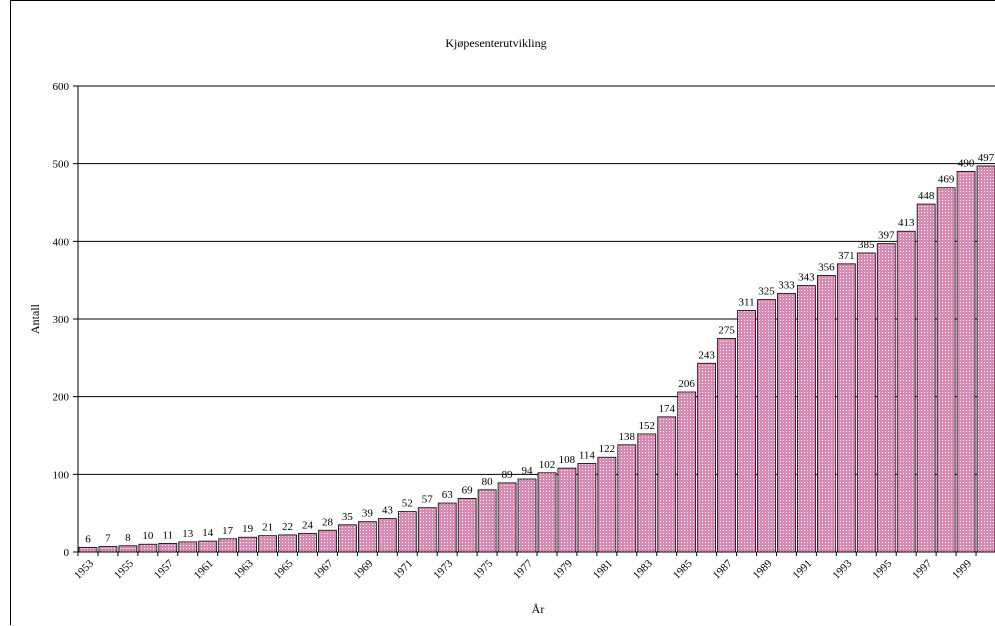 Image resolution: width=995 pixels, height=626 pixels. What do you see at coordinates (926, 196) in the screenshot?
I see `data-label: 448` at bounding box center [926, 196].